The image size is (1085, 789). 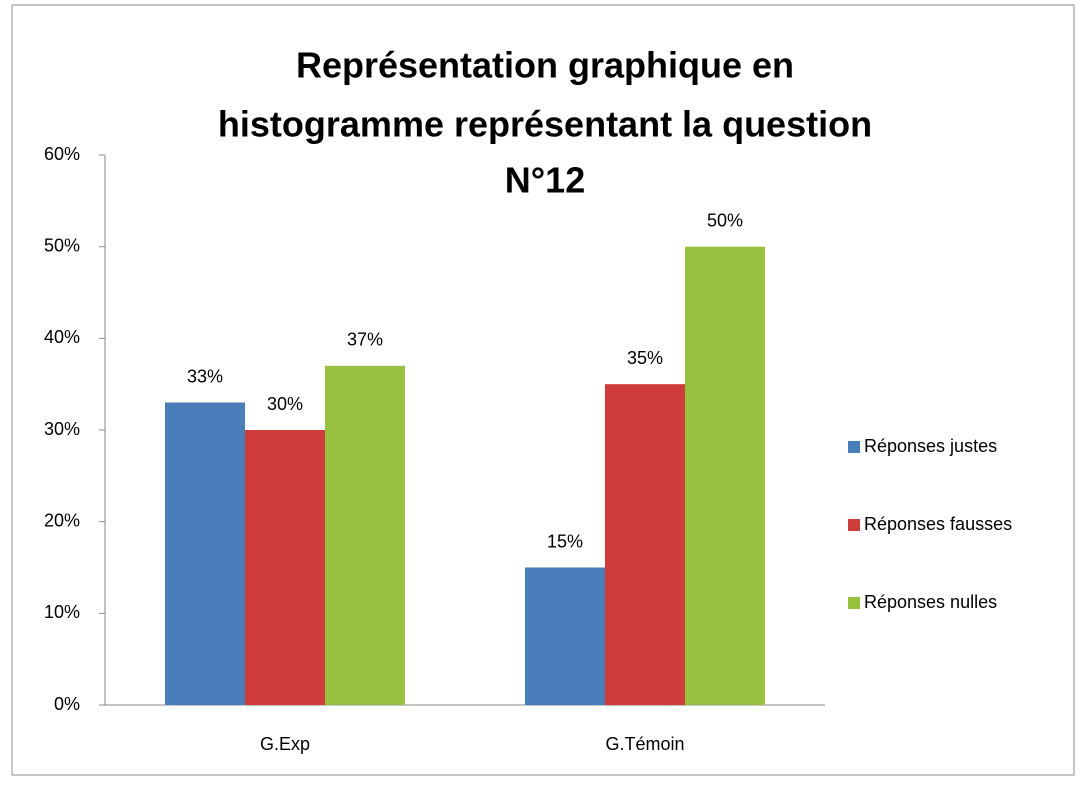 I want to click on x-tick-label: G.Témoin, so click(x=644, y=744).